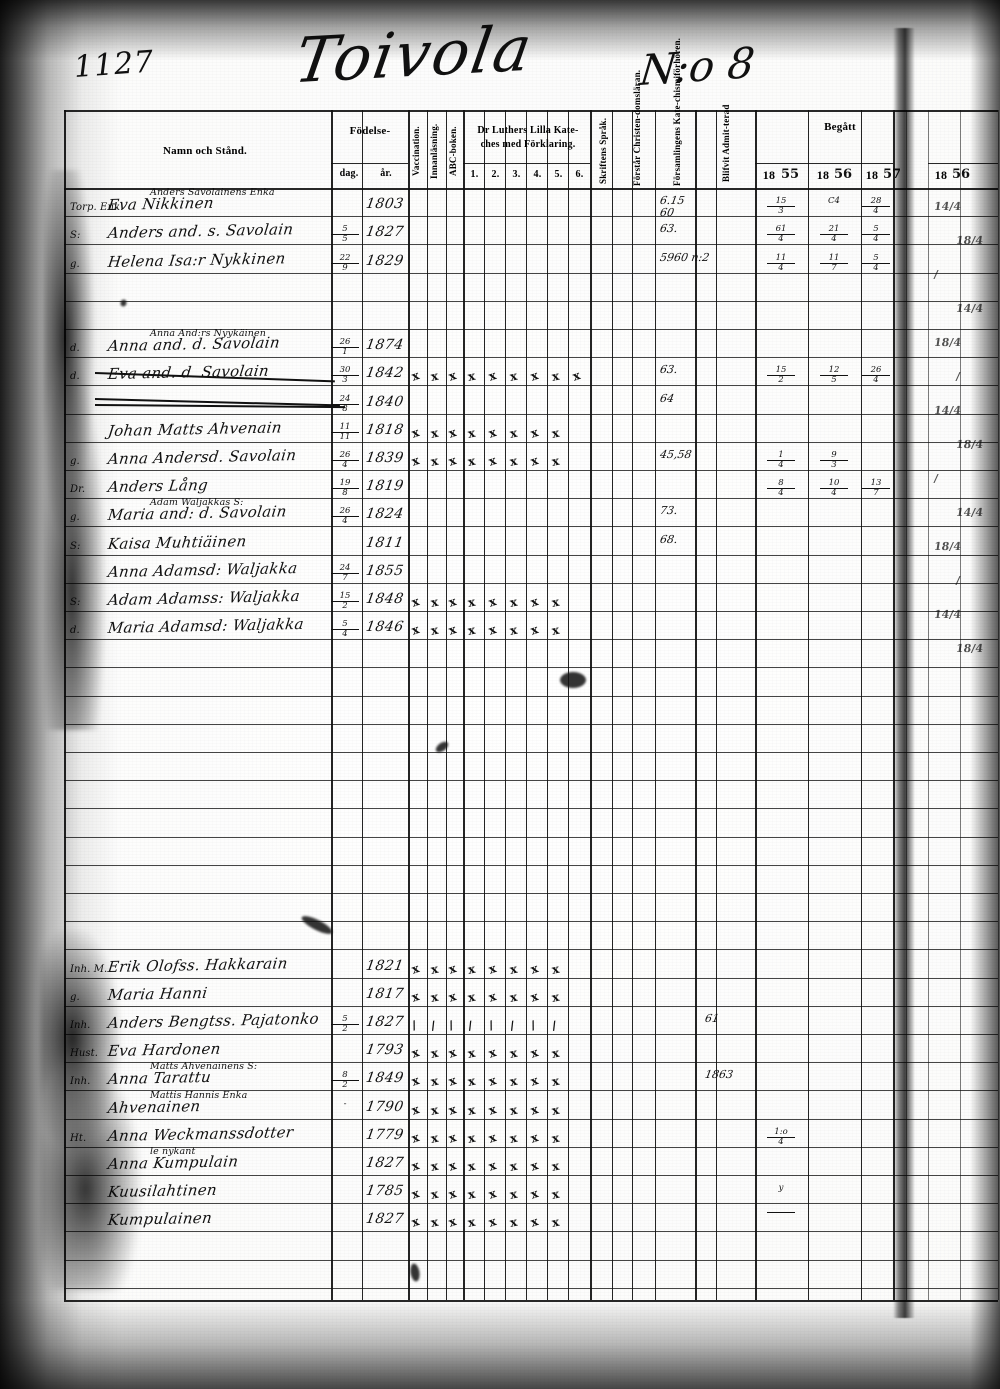  I want to click on adjacent-page-mark-14: 18/4, so click(969, 648).